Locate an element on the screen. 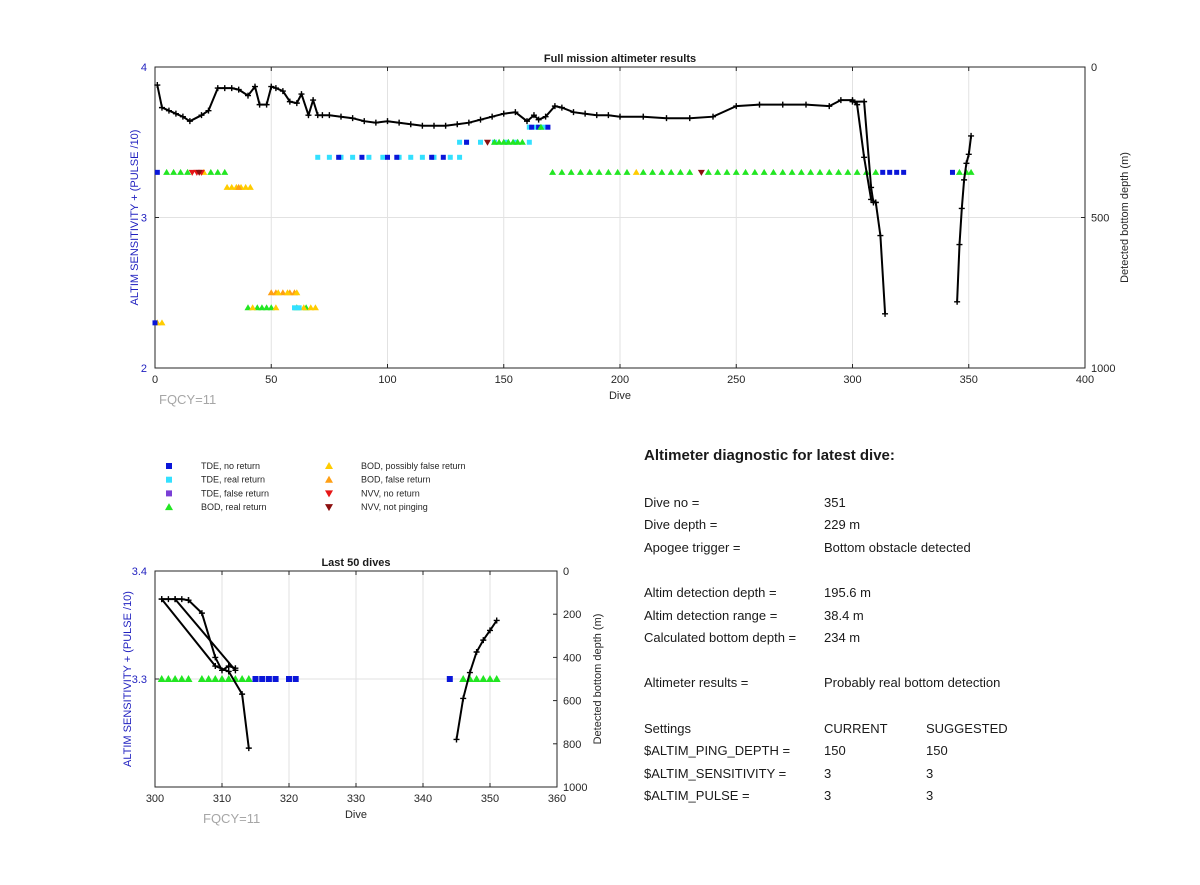 This screenshot has height=885, width=1200. y2-tick-label: 600 is located at coordinates (572, 702).